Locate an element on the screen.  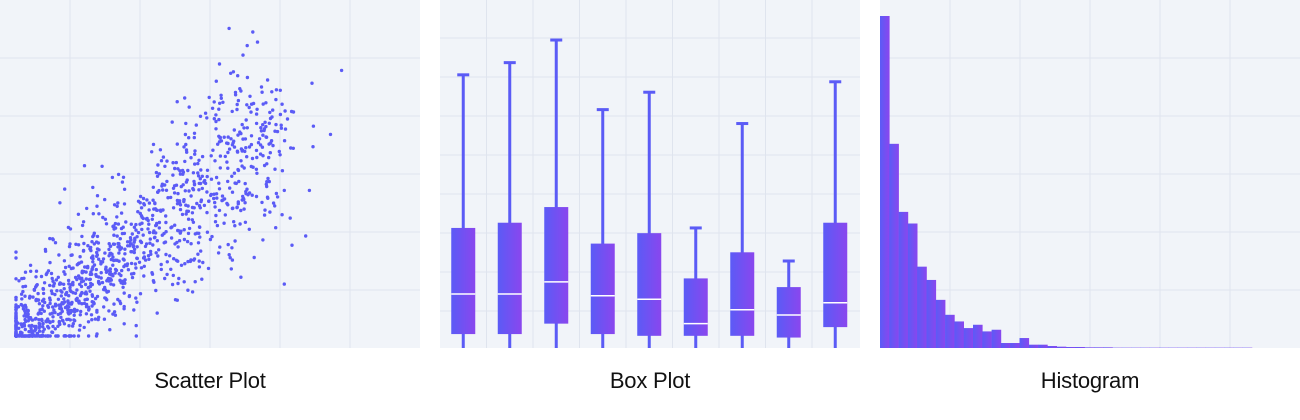
box-body is located at coordinates (788, 312).